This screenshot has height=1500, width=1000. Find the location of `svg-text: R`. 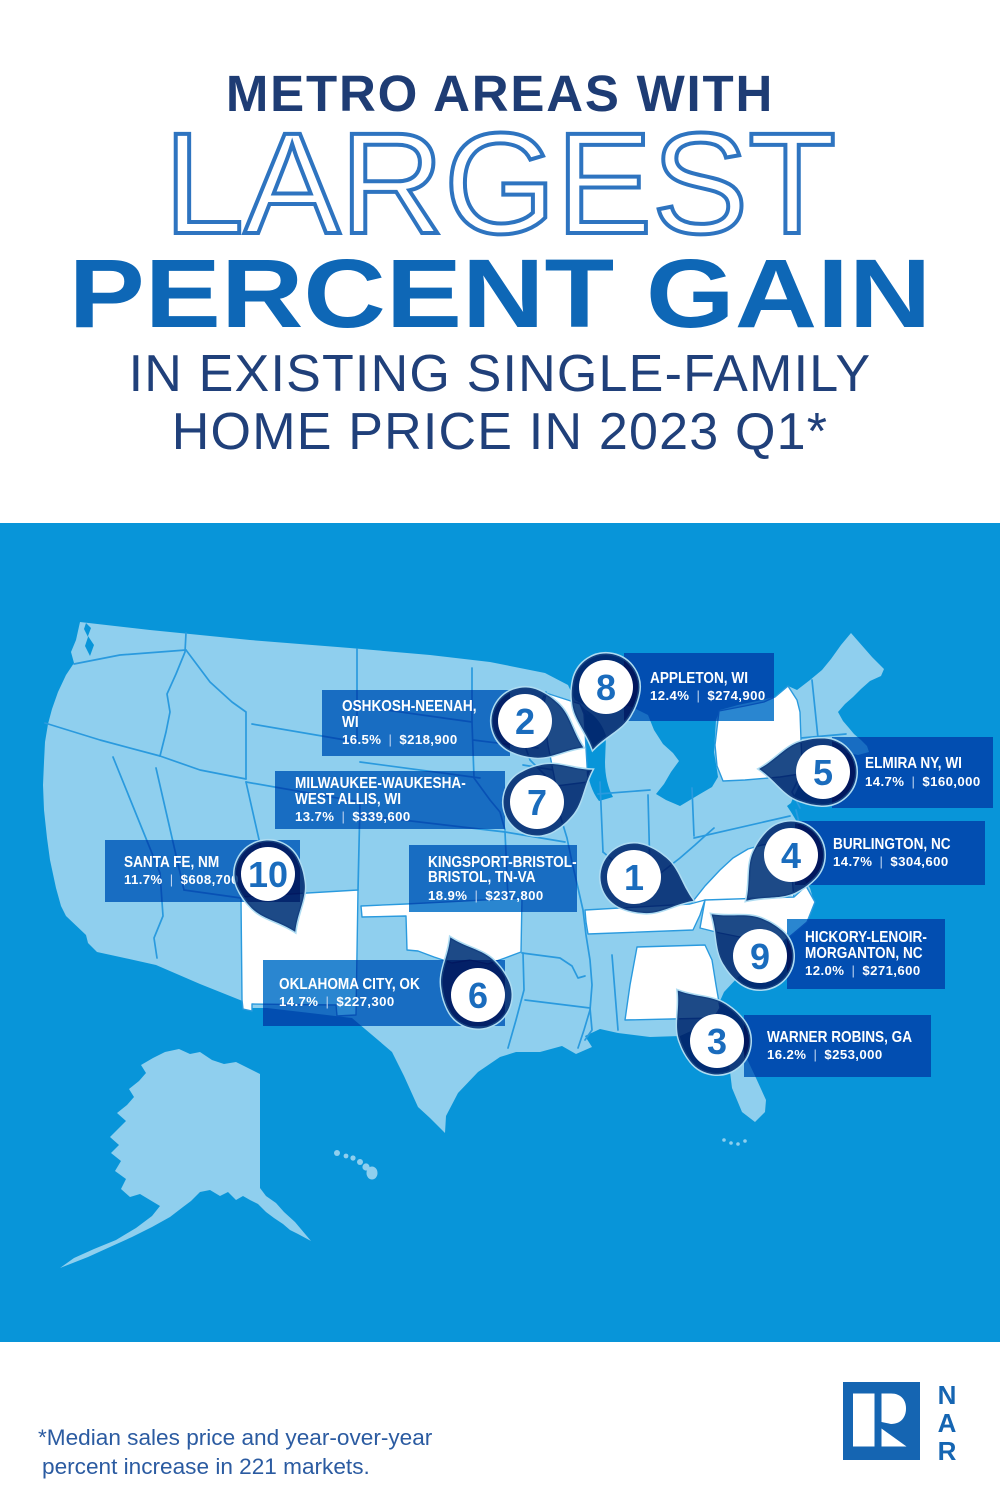

svg-text: R is located at coordinates (947, 1451).